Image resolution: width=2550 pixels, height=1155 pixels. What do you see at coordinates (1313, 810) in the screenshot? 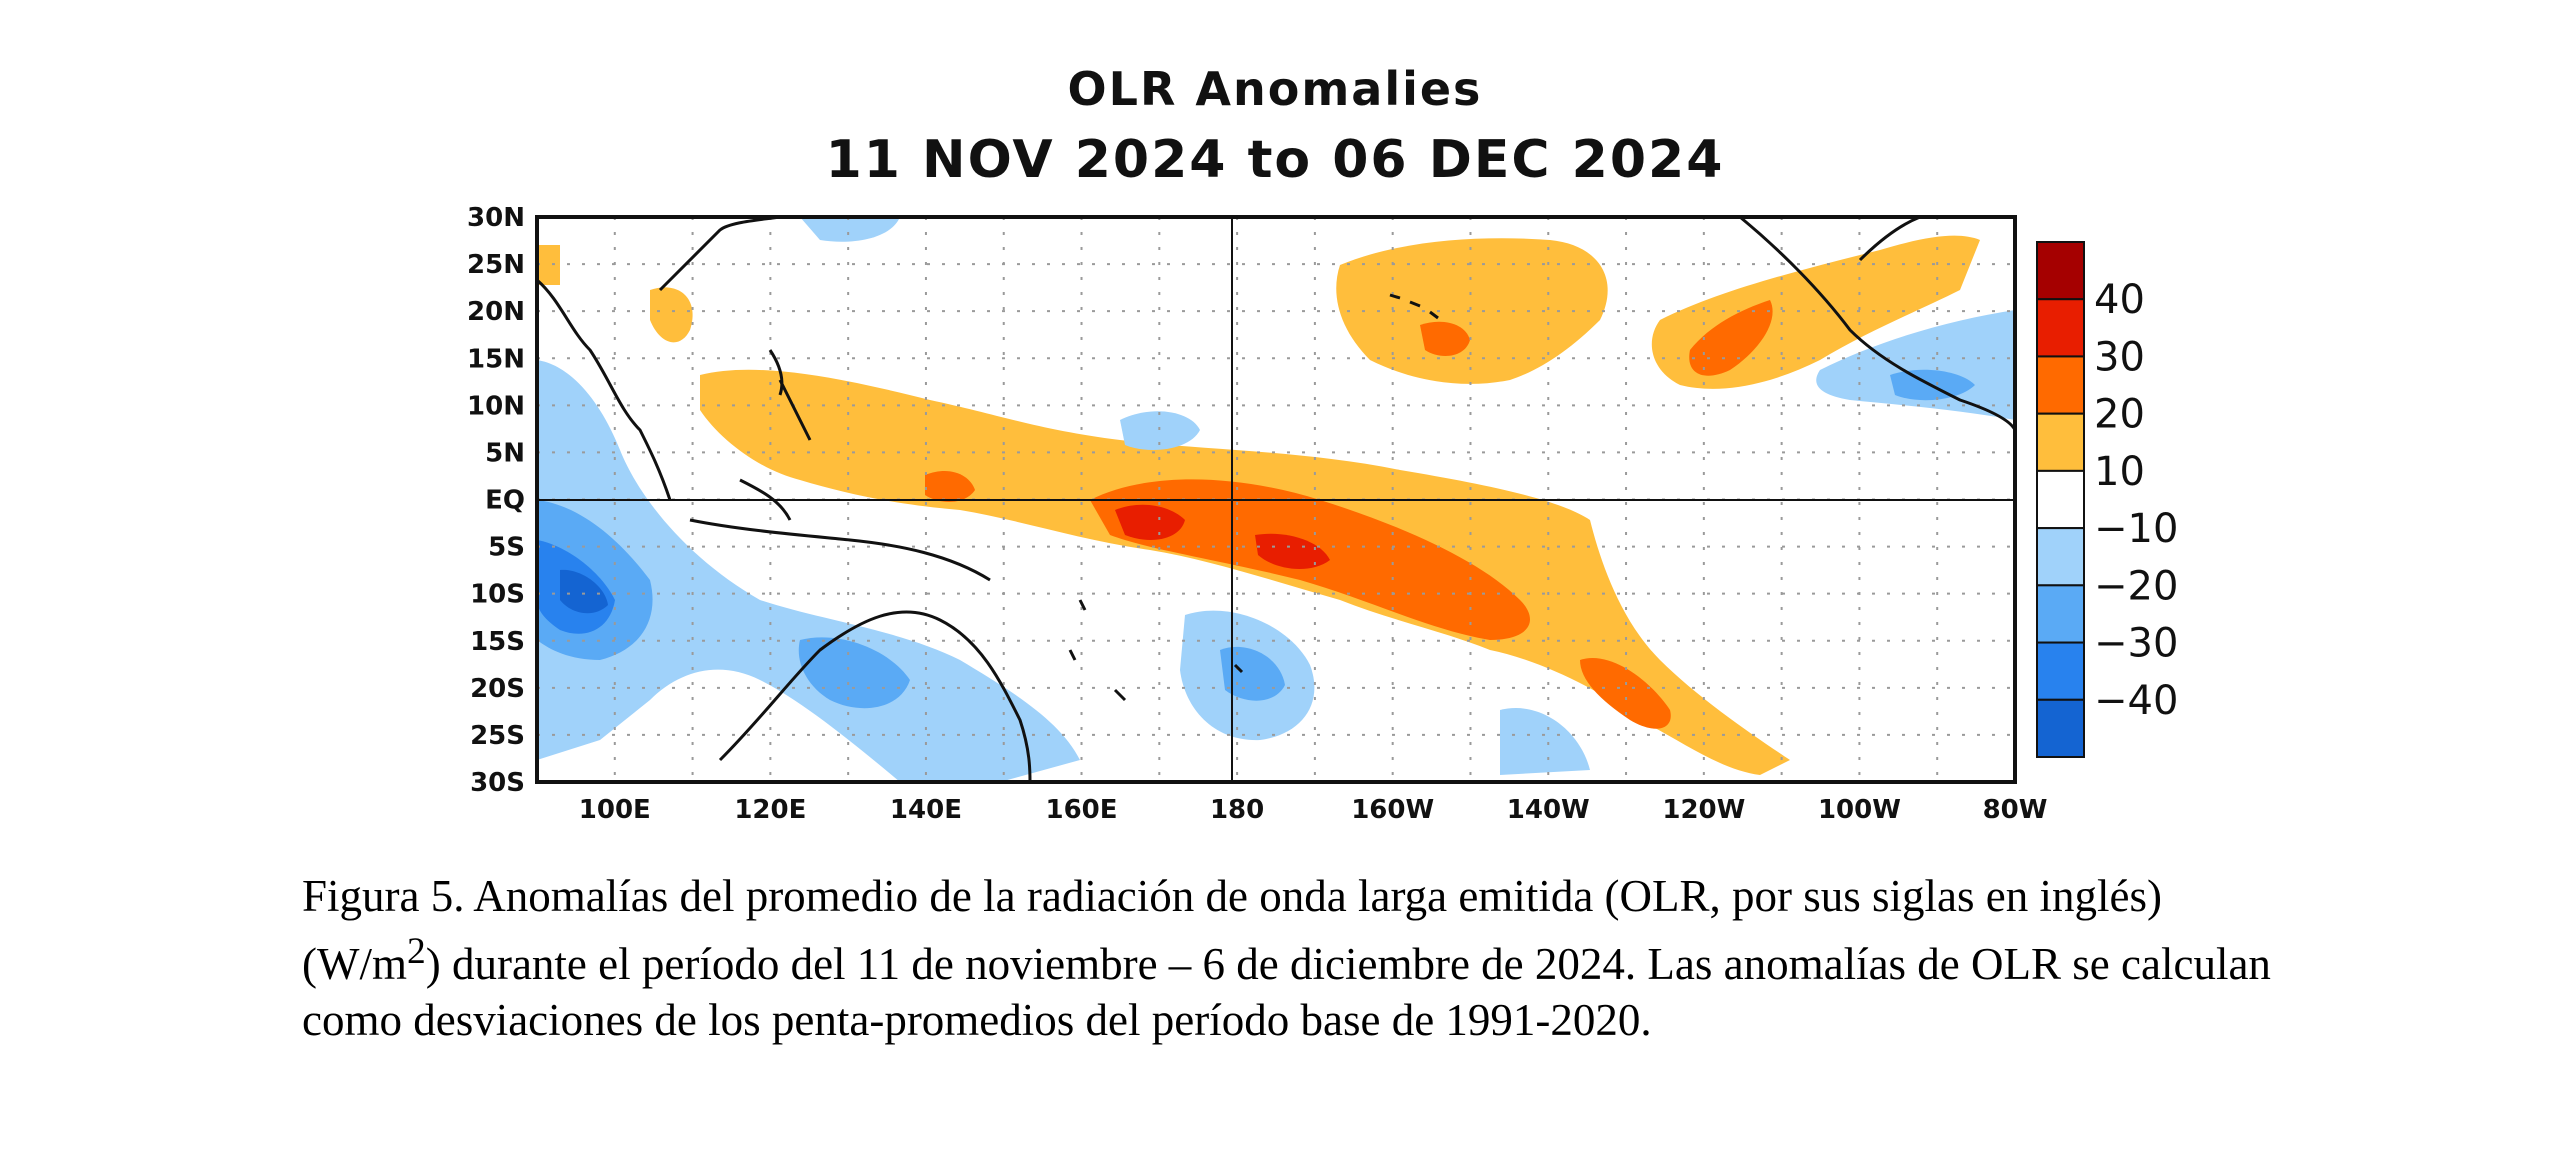
I see `longitude-axis: 100E 120E 140E 160E 180 160W 140W 120W 100W 80W` at bounding box center [1313, 810].